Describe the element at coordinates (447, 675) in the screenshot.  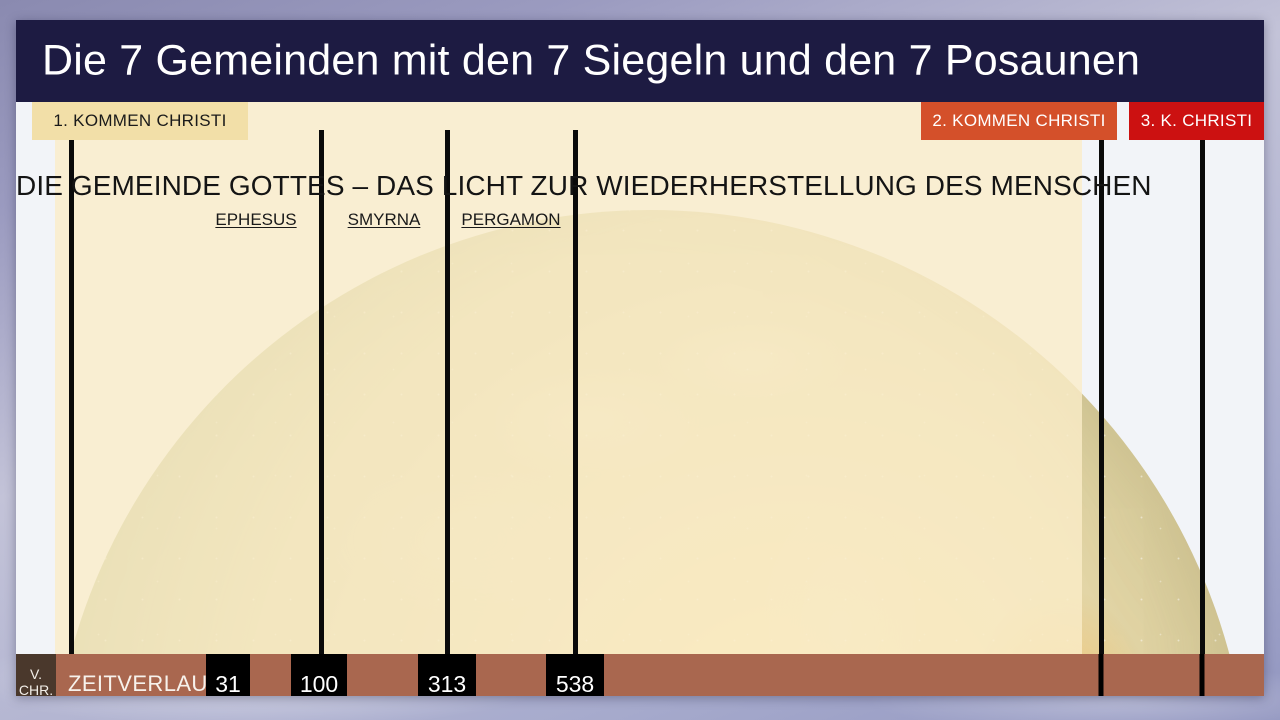
I see `timeline-year-marker: 313` at that location.